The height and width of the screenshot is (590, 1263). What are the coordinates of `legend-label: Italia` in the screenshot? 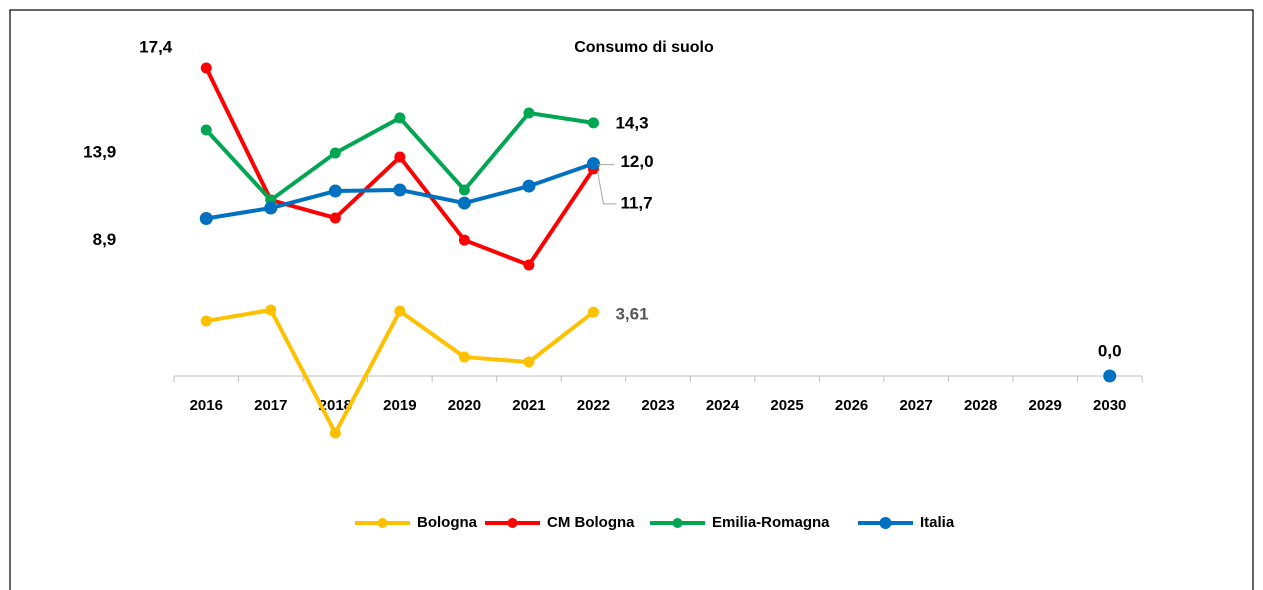 It's located at (937, 522).